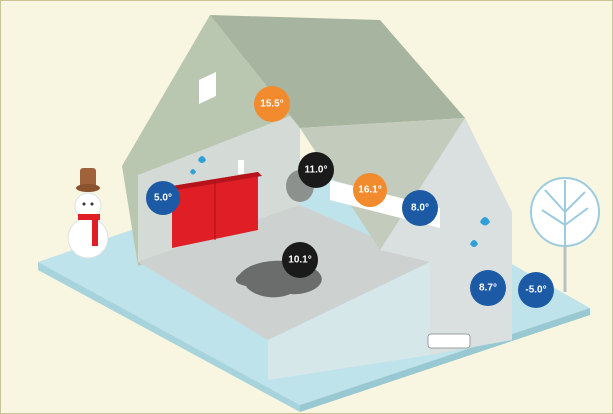 This screenshot has height=414, width=613. Describe the element at coordinates (445, 360) in the screenshot. I see `ground-plate-edge-right` at that location.